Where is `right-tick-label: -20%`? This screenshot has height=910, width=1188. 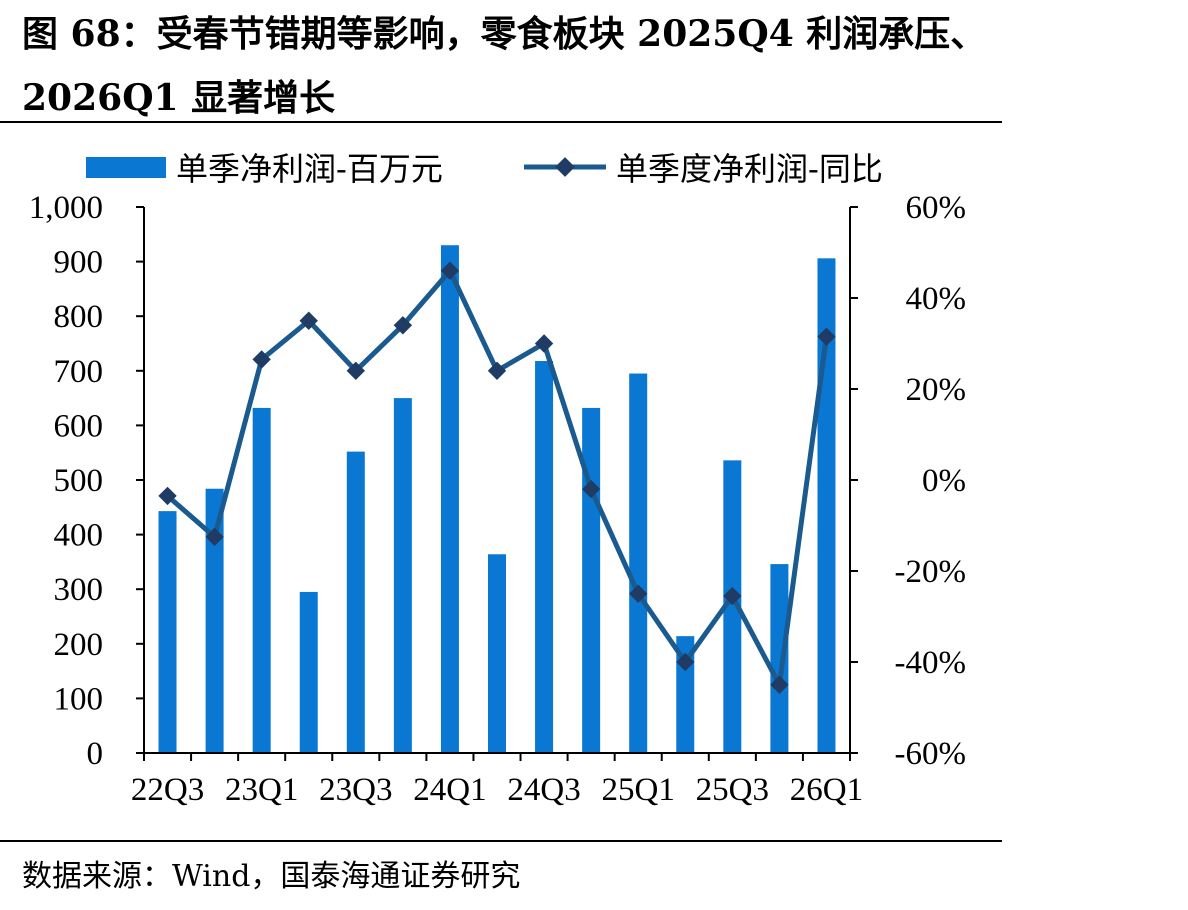
right-tick-label: -20% is located at coordinates (930, 572).